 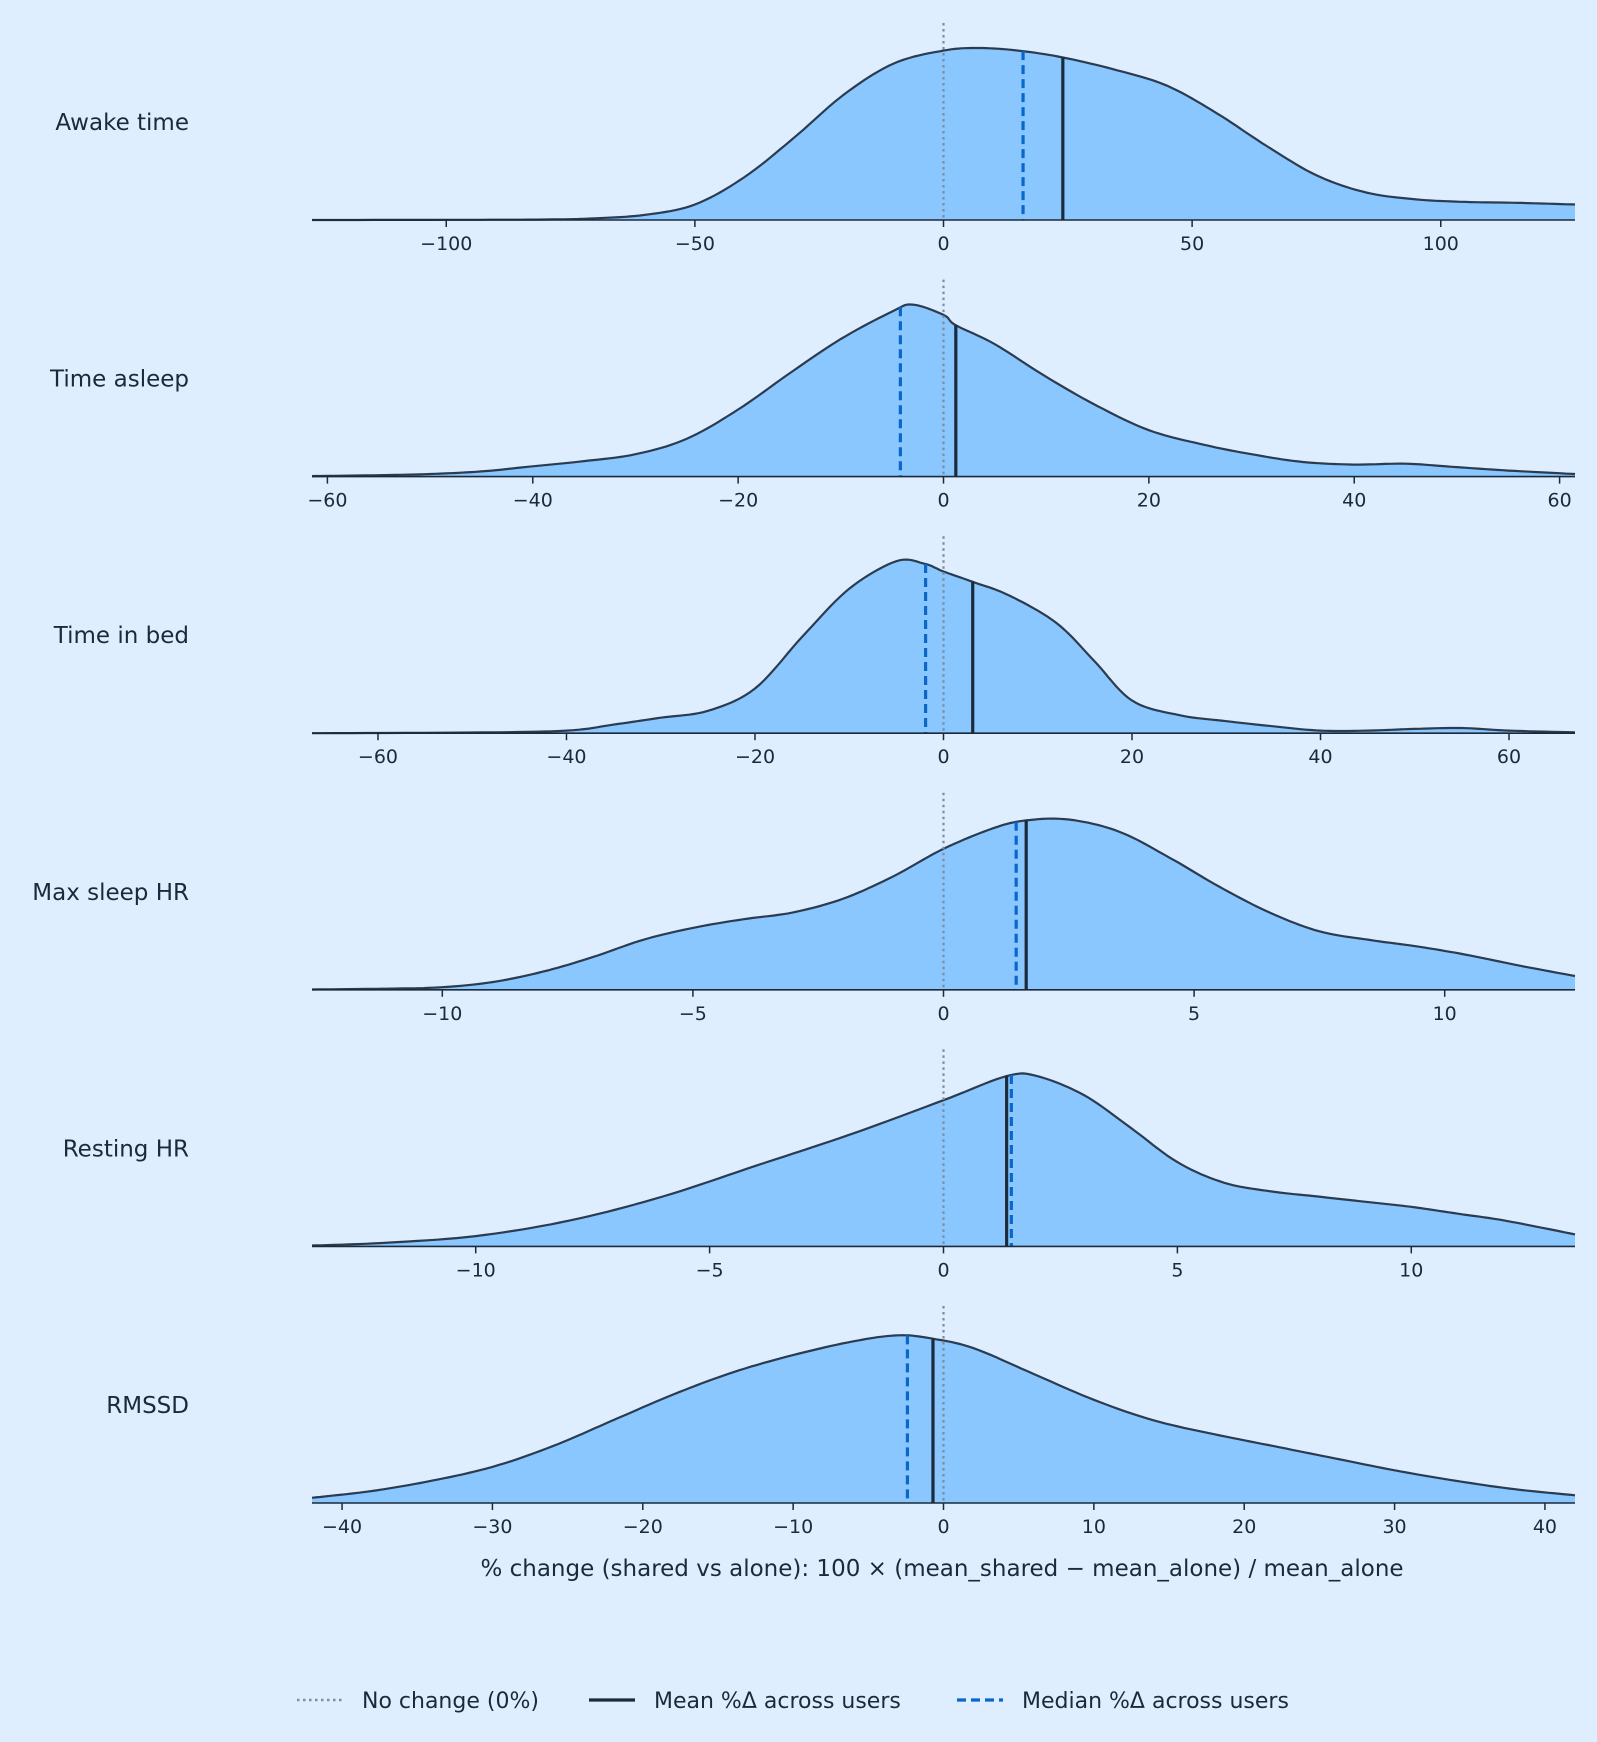 I want to click on ridge-panel: RMSSD −40 −30 −20 −10 0 10 20 30 40, so click(x=841, y=1422).